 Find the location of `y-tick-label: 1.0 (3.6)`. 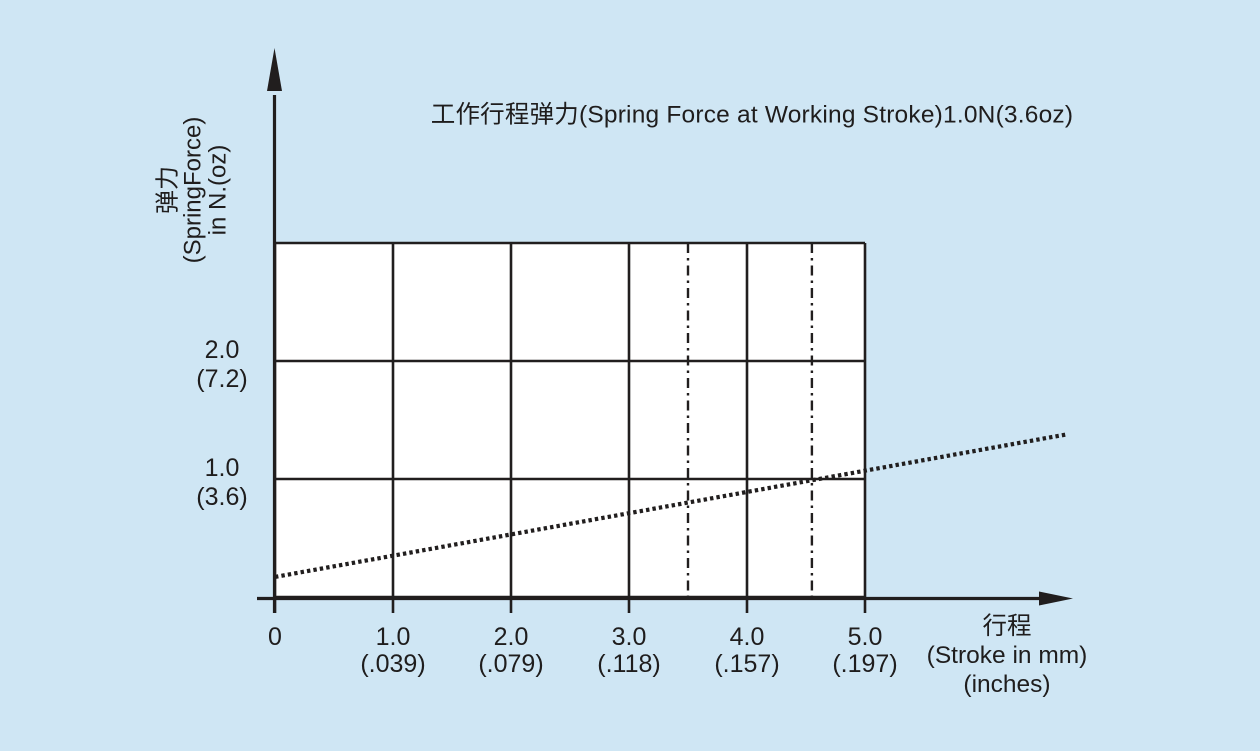

y-tick-label: 1.0 (3.6) is located at coordinates (221, 483).